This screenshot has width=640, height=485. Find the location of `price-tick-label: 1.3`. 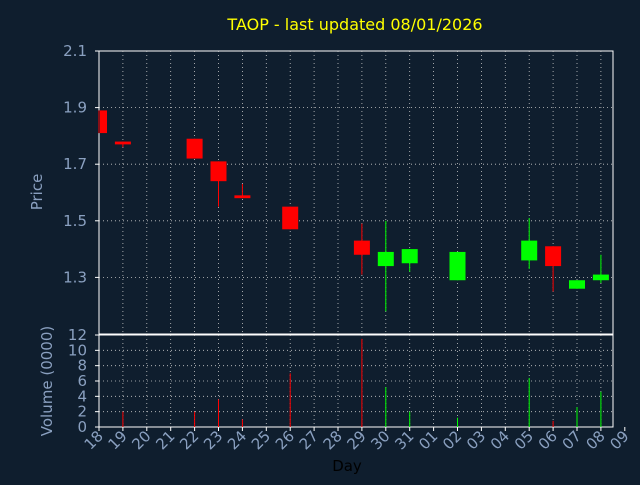

price-tick-label: 1.3 is located at coordinates (75, 277).